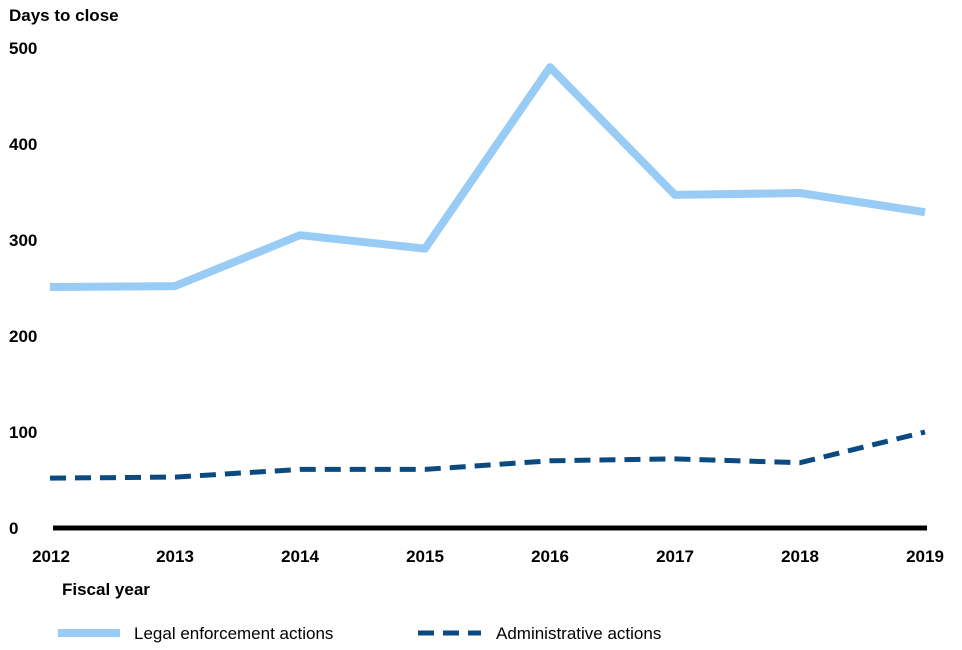  What do you see at coordinates (23, 240) in the screenshot?
I see `y-tick-label: 300` at bounding box center [23, 240].